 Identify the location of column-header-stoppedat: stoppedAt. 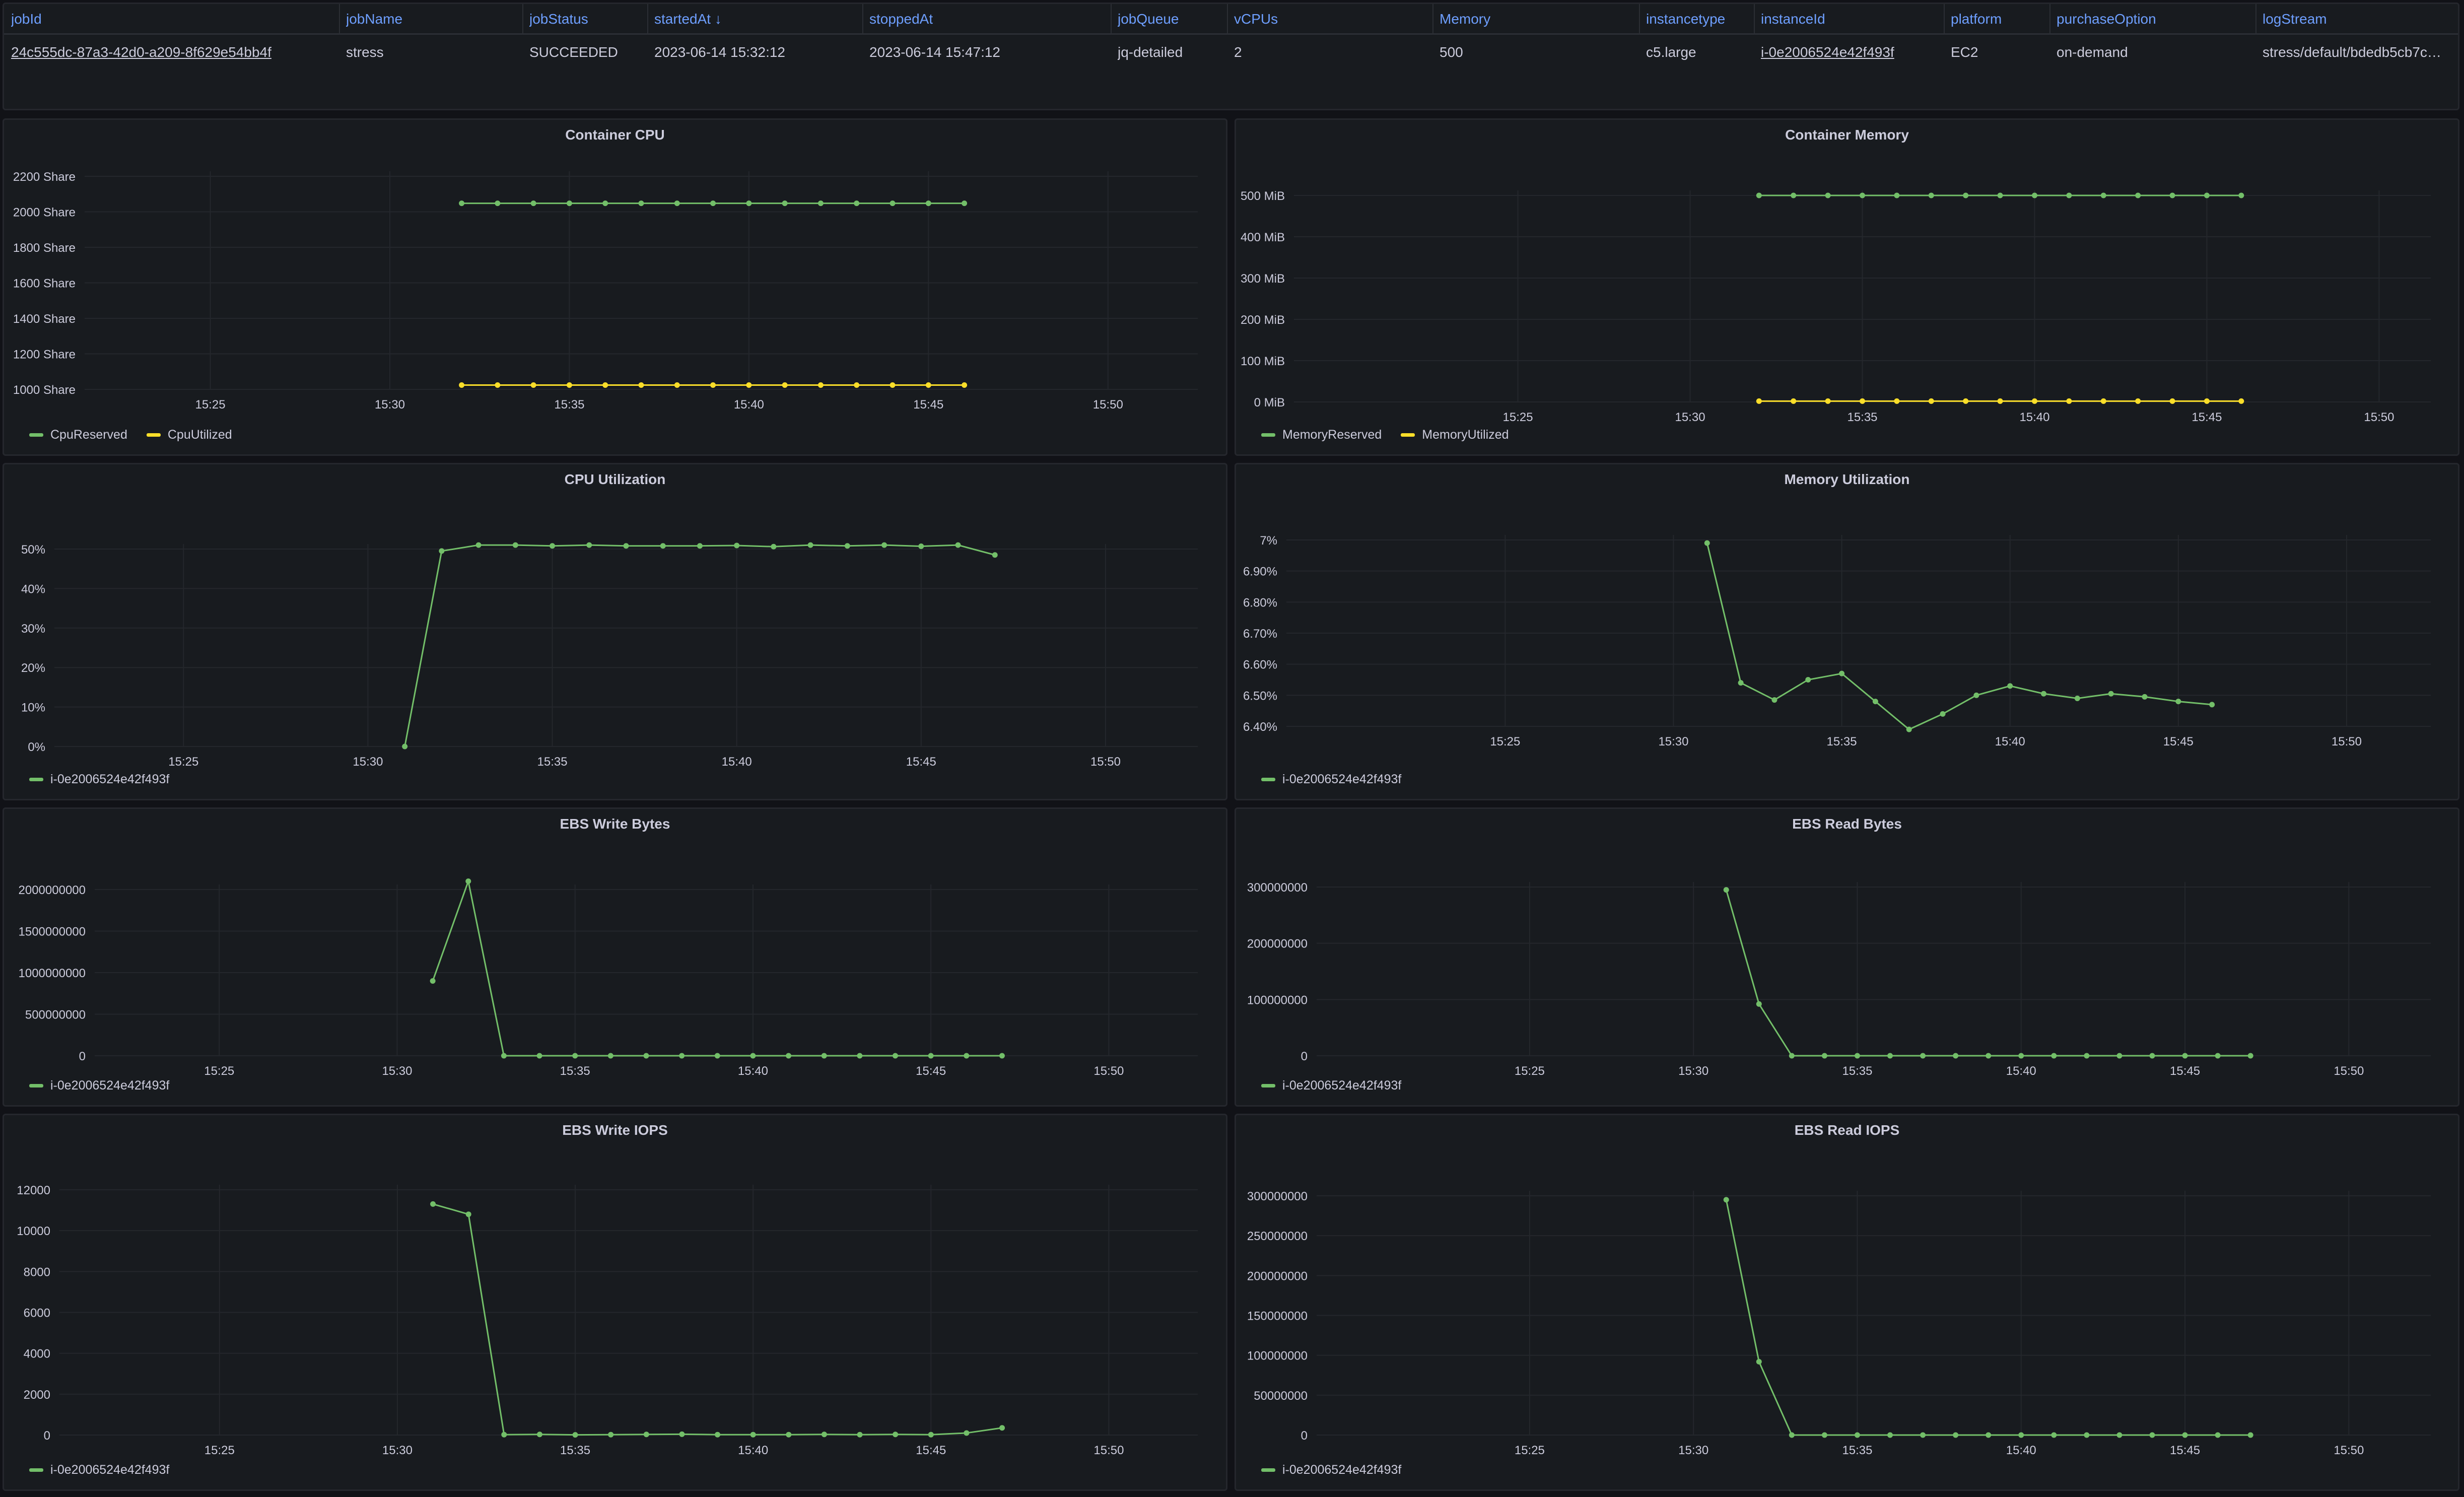
(901, 19).